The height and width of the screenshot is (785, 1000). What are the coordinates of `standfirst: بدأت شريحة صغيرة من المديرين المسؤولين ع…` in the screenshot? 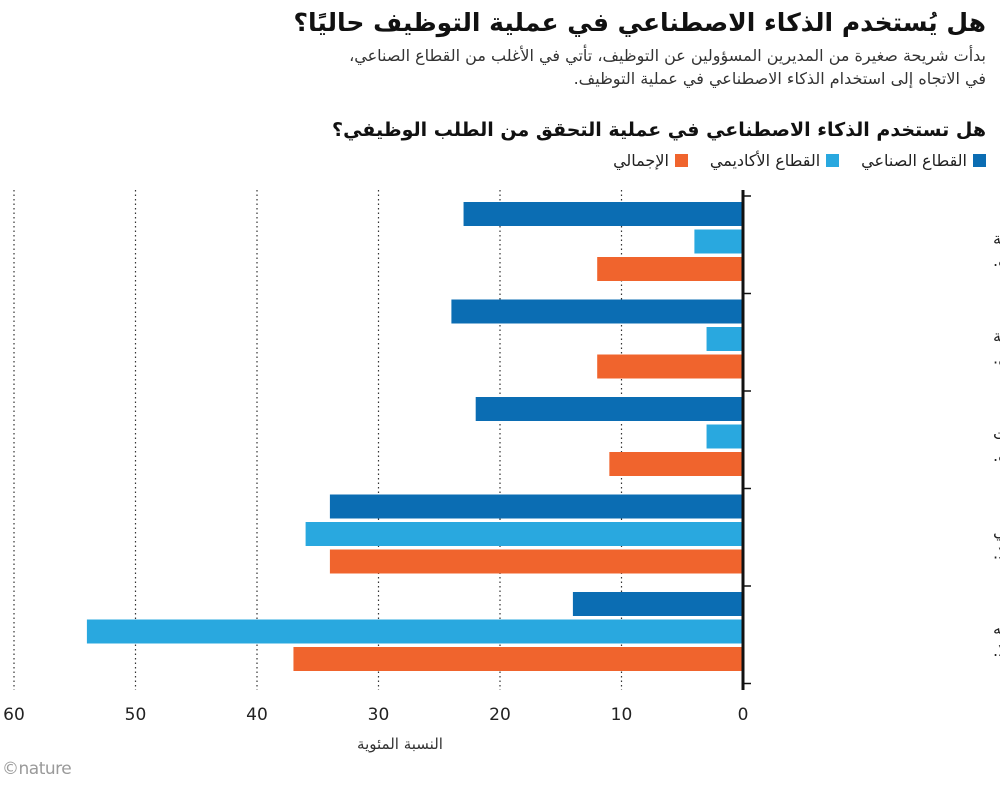 It's located at (667, 67).